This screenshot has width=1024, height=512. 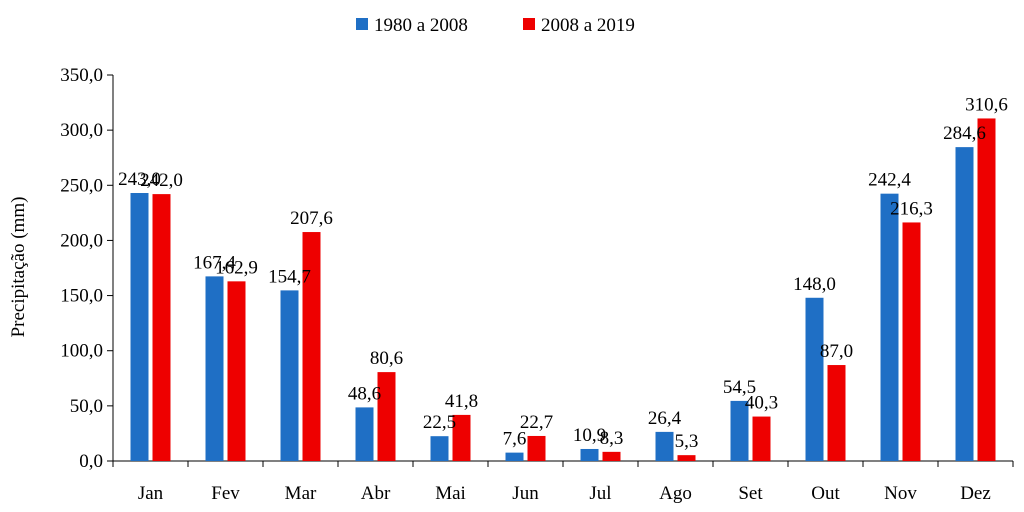 What do you see at coordinates (81, 75) in the screenshot?
I see `y-tick-label: 350,0` at bounding box center [81, 75].